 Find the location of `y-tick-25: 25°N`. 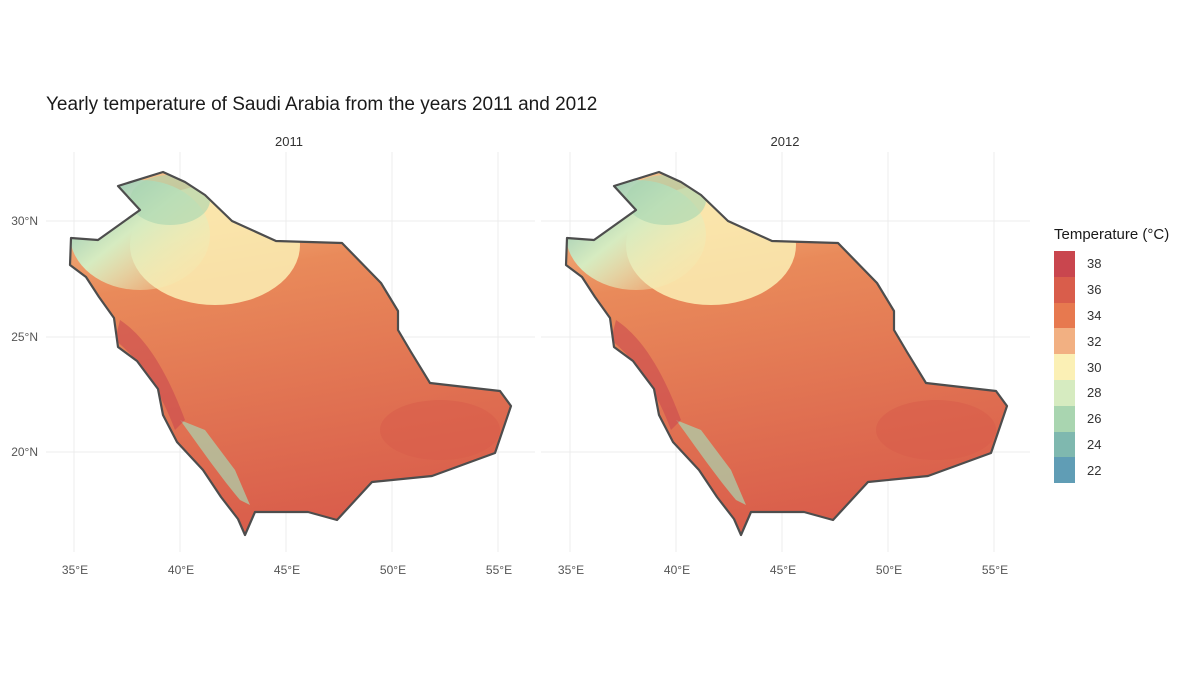

y-tick-25: 25°N is located at coordinates (24, 337).